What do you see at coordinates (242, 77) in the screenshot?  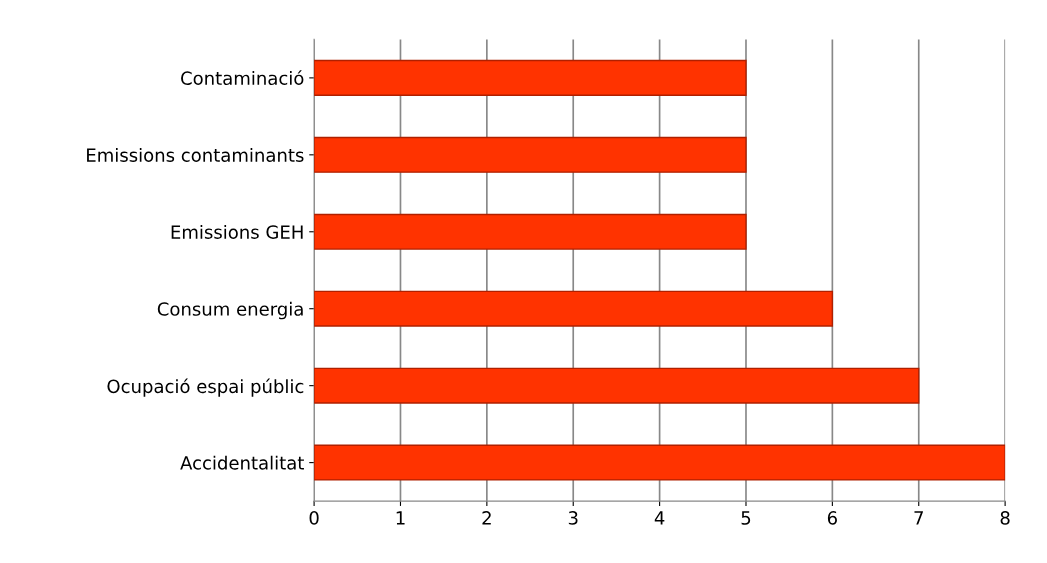 I see `y-tick-label: Contaminació` at bounding box center [242, 77].